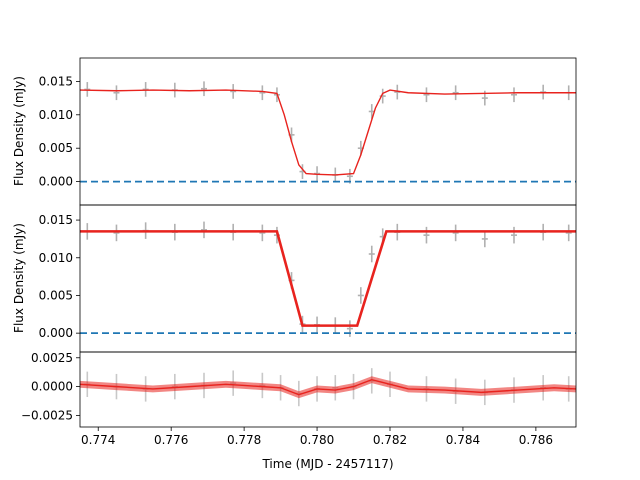  Describe the element at coordinates (19, 278) in the screenshot. I see `middle-y-axis-label: Flux Density (mJy)` at that location.